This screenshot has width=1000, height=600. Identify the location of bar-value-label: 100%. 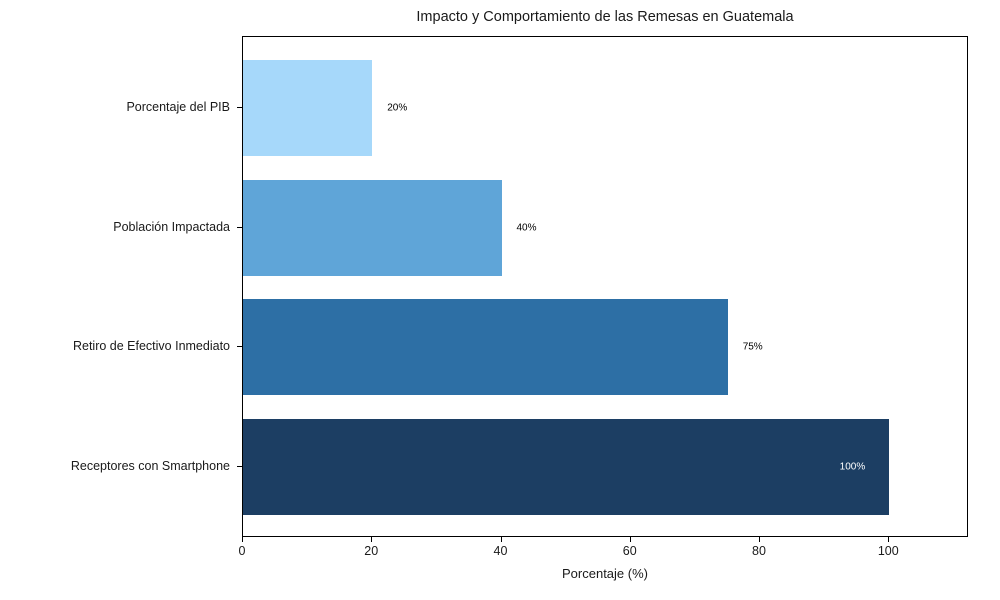
(852, 467).